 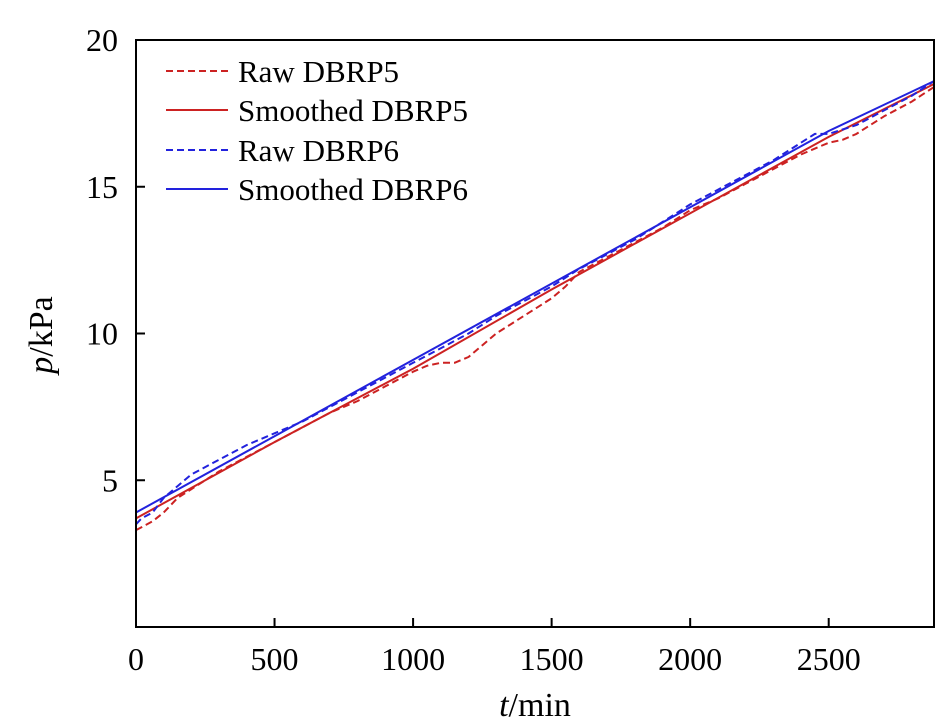 I want to click on x-axis-label: t/min, so click(x=535, y=705).